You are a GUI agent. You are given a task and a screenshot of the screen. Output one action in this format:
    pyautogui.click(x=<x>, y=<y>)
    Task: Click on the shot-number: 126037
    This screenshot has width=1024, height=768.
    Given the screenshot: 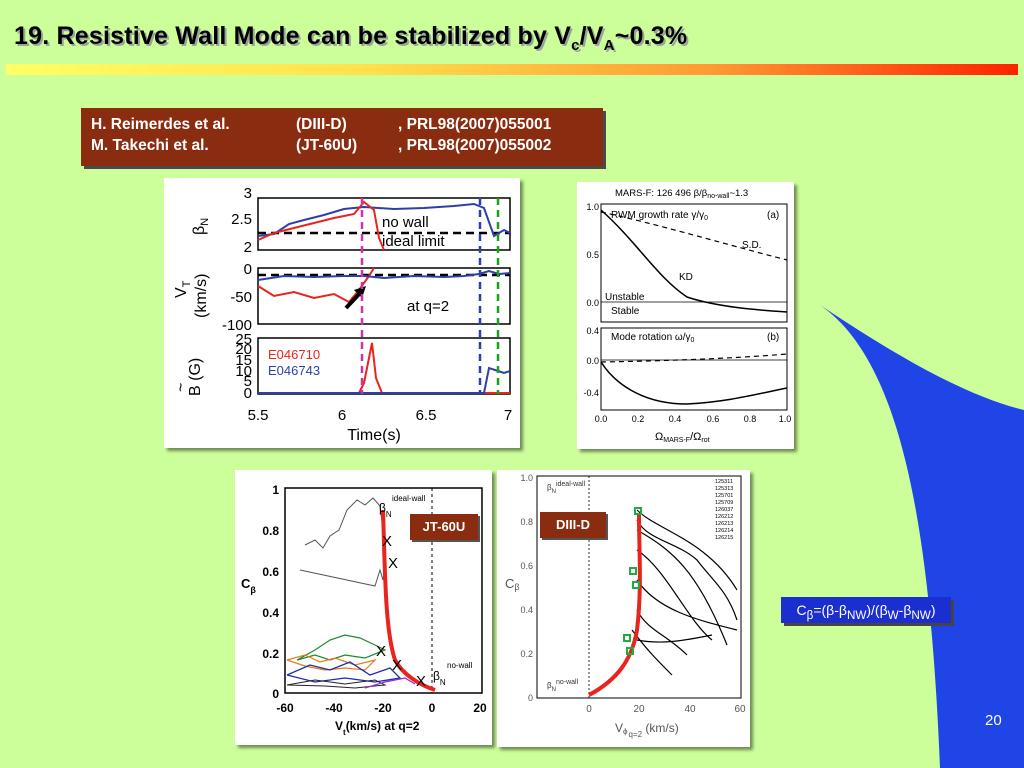 What is the action you would take?
    pyautogui.click(x=724, y=510)
    